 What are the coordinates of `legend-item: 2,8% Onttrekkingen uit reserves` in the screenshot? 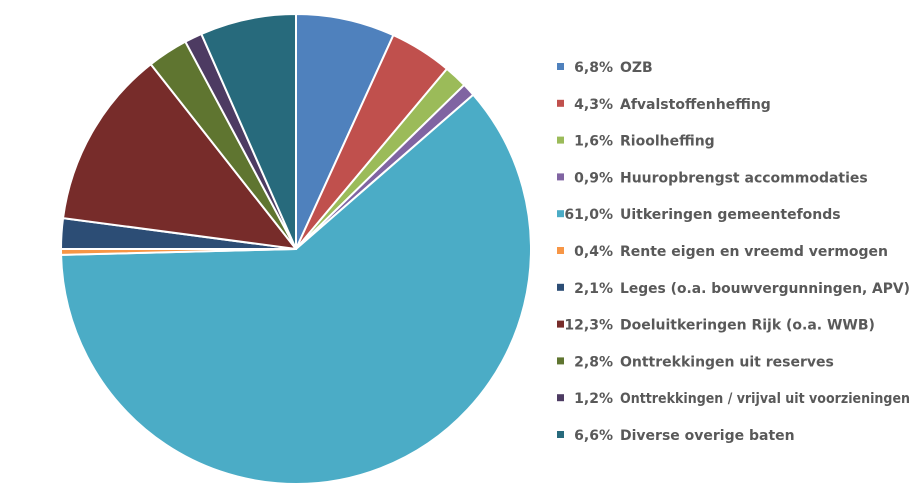 It's located at (695, 362).